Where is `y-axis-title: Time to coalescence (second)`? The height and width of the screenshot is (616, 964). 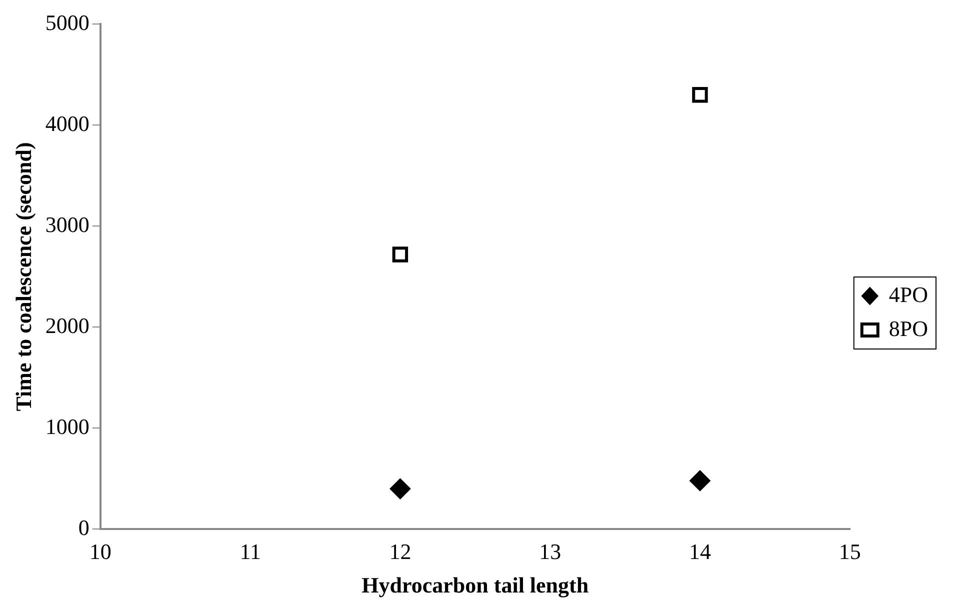
y-axis-title: Time to coalescence (second) is located at coordinates (23, 277).